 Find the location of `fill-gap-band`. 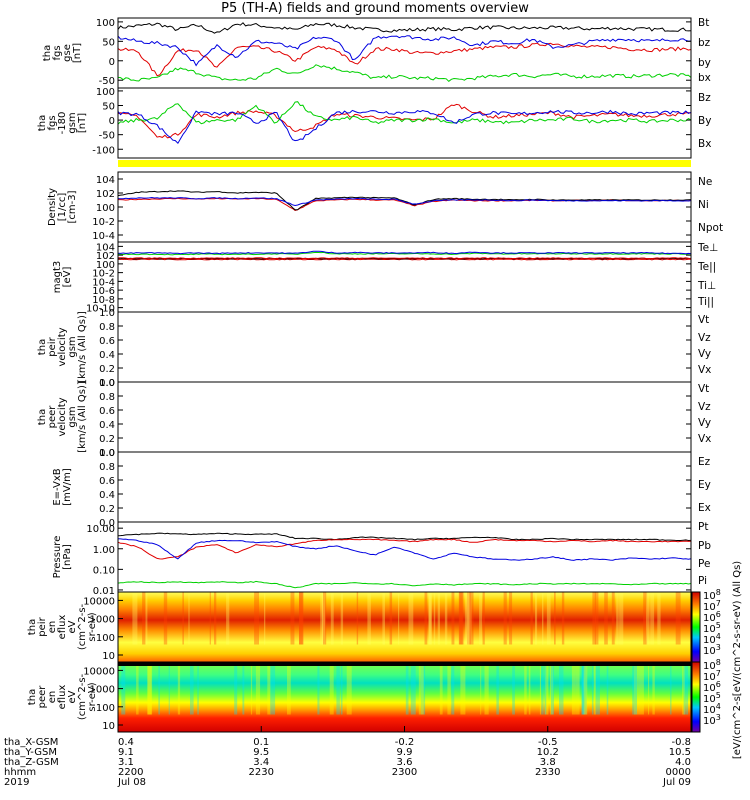

fill-gap-band is located at coordinates (404, 664).